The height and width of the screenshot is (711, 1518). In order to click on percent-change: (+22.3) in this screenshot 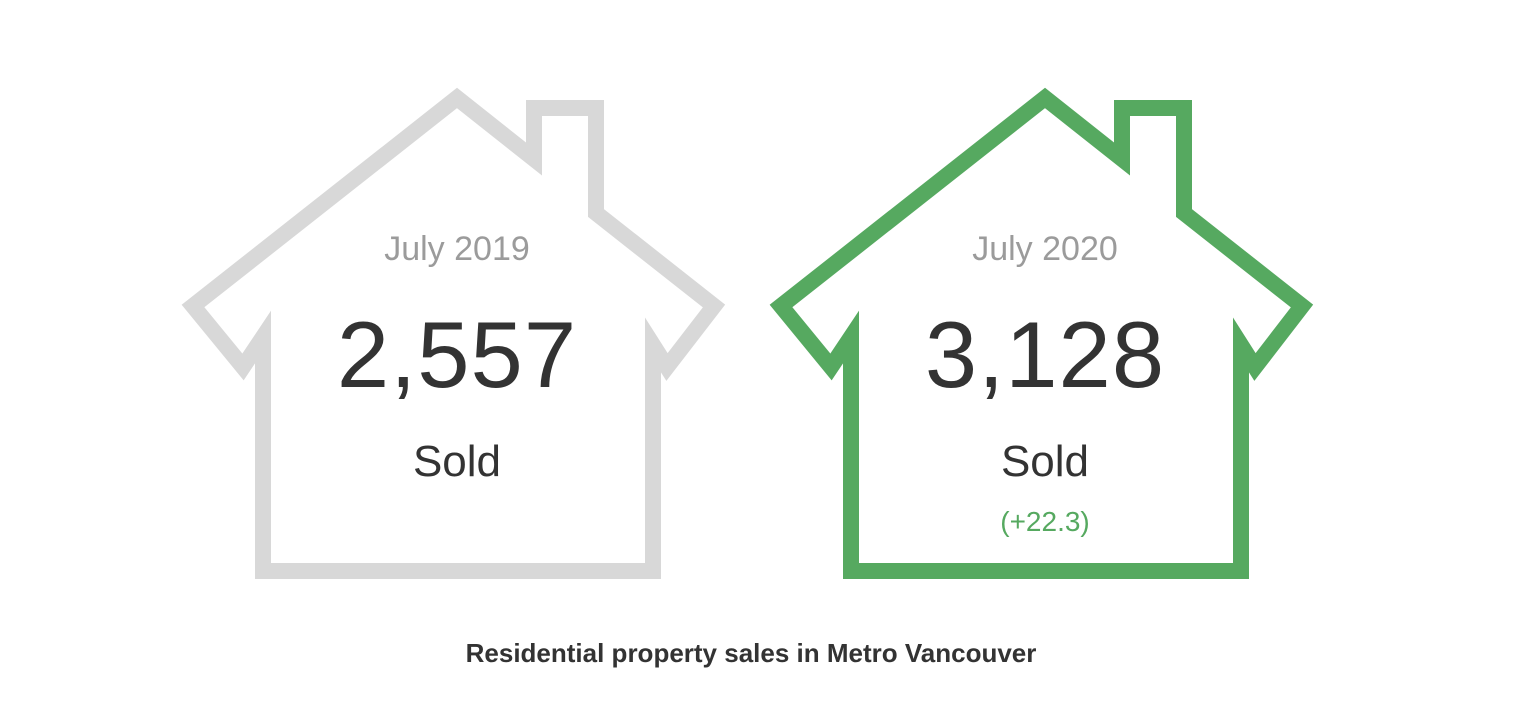, I will do `click(1045, 521)`.